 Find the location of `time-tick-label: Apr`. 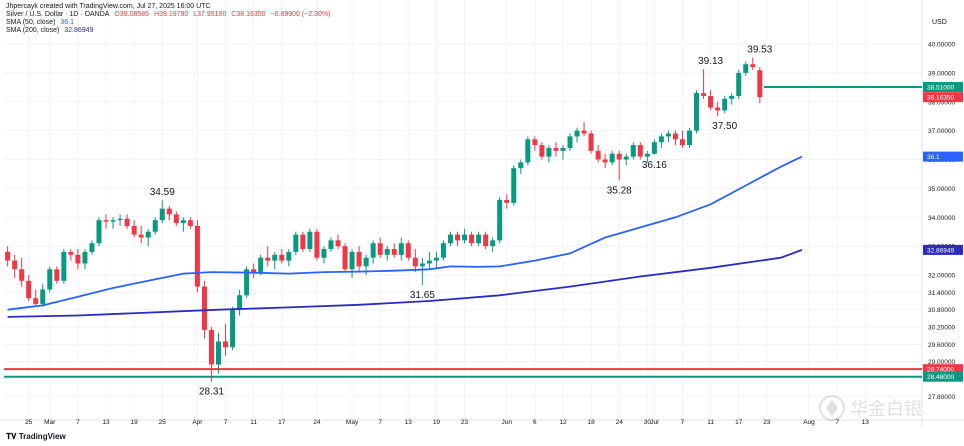

time-tick-label: Apr is located at coordinates (197, 422).